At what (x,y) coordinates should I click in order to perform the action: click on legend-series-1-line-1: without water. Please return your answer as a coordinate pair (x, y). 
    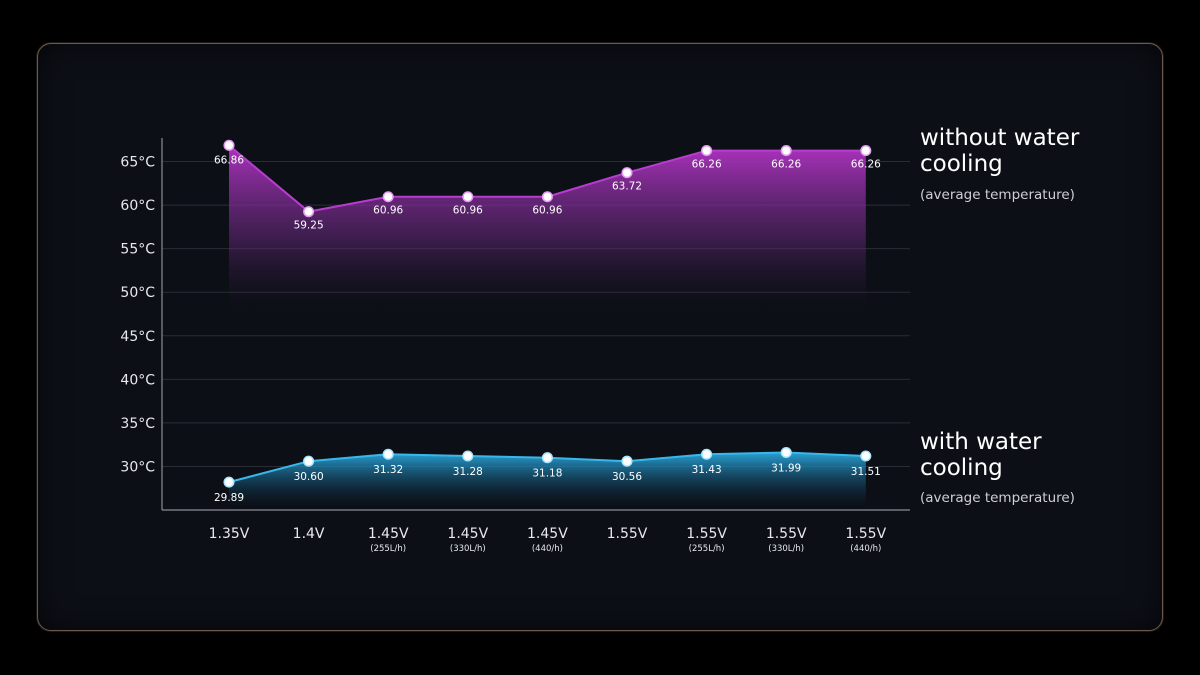
    Looking at the image, I should click on (1000, 138).